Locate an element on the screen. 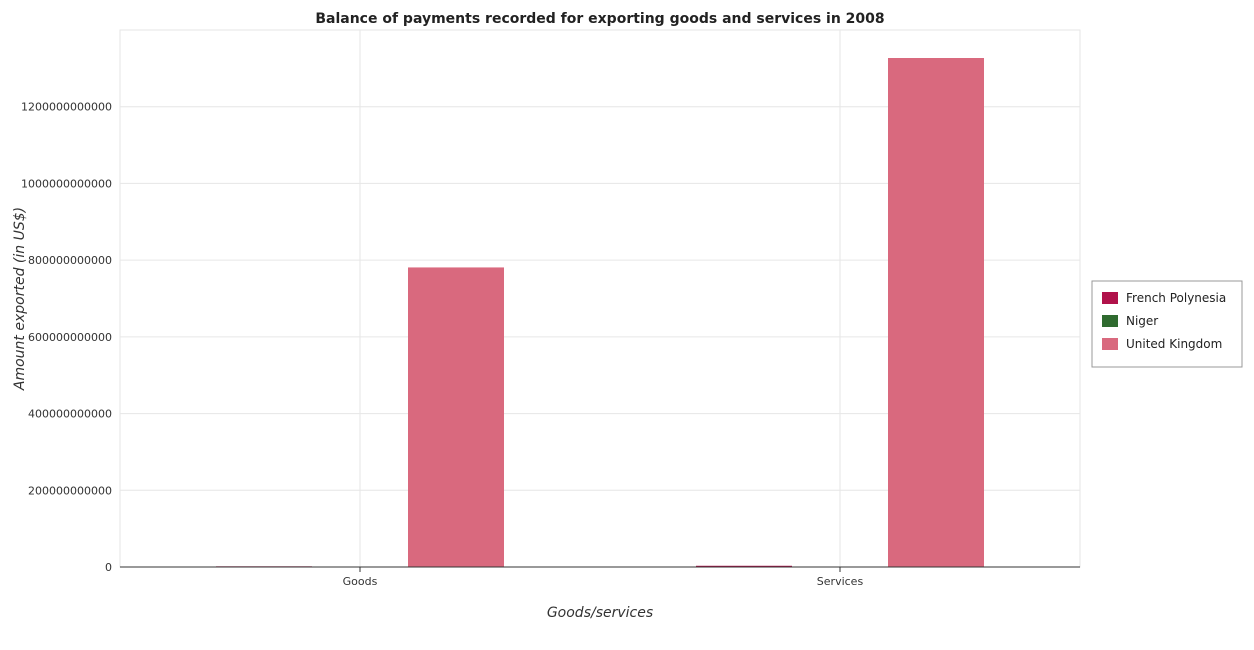 The width and height of the screenshot is (1254, 650). legend: French Polynesia Niger United Kingdom is located at coordinates (1167, 324).